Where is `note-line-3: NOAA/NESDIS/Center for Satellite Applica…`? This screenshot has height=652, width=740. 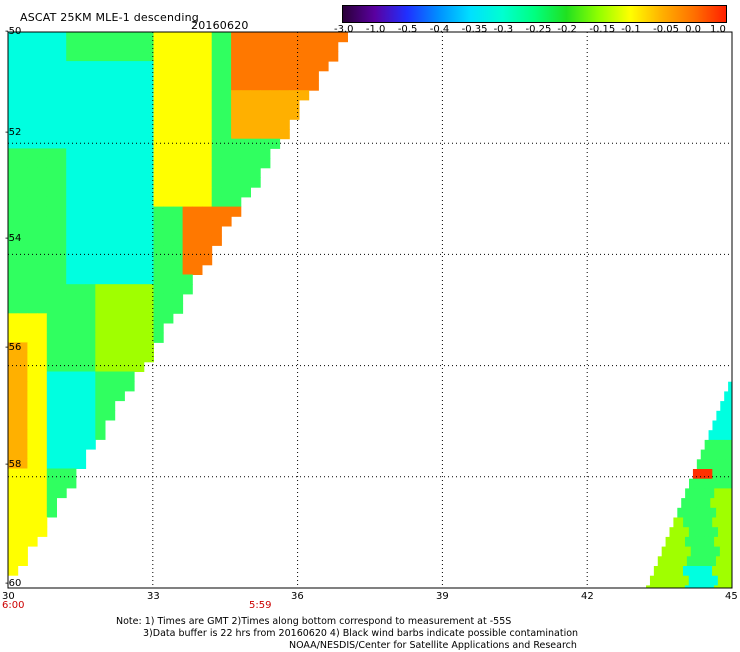
note-line-3: NOAA/NESDIS/Center for Satellite Applica… is located at coordinates (433, 646).